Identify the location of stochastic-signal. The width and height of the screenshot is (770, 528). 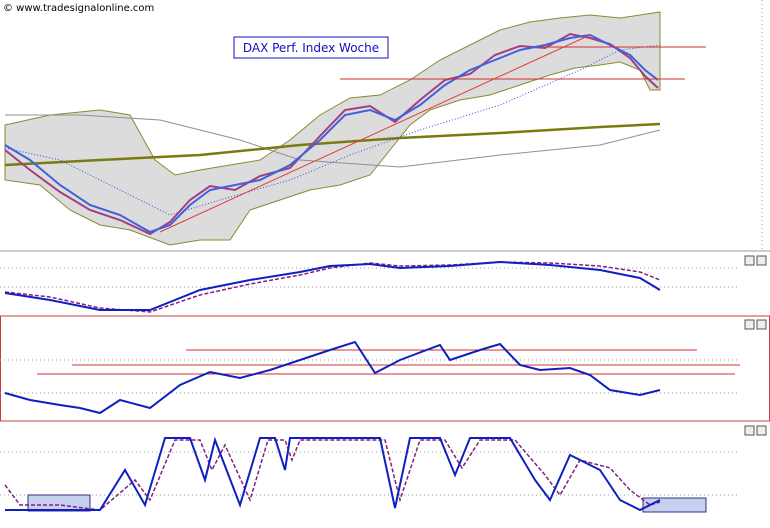
(332, 475).